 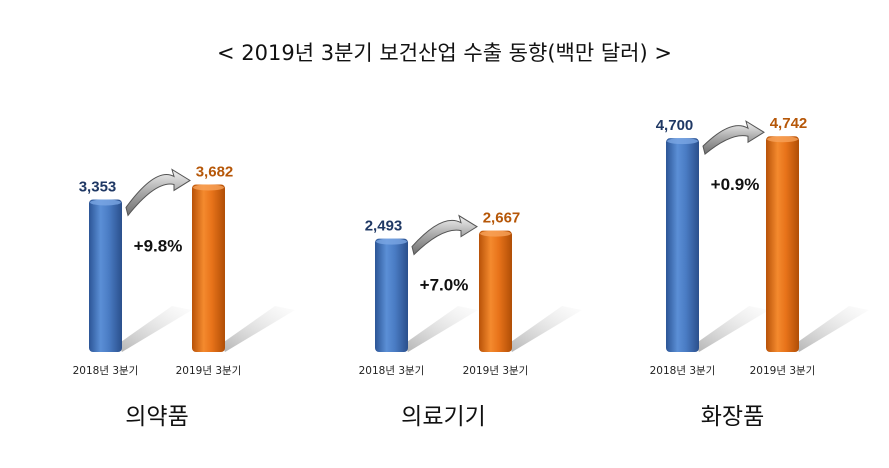 What do you see at coordinates (184, 296) in the screenshot?
I see `bar-group: 3,353 2018년 3분기 3,682 2019년 3분기 +9.8% 의약품` at bounding box center [184, 296].